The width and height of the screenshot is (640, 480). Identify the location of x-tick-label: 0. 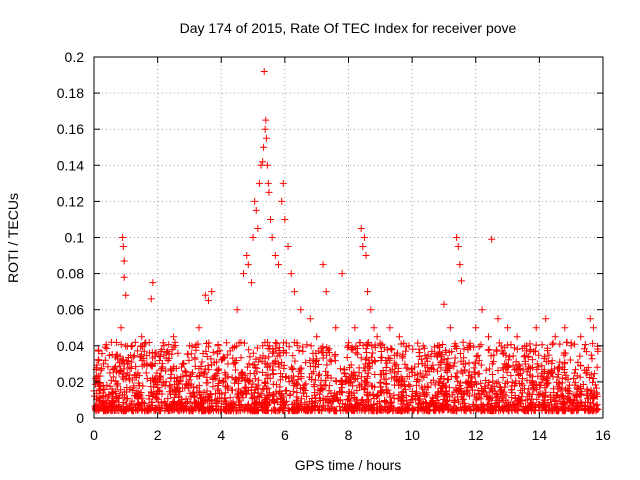
(94, 435).